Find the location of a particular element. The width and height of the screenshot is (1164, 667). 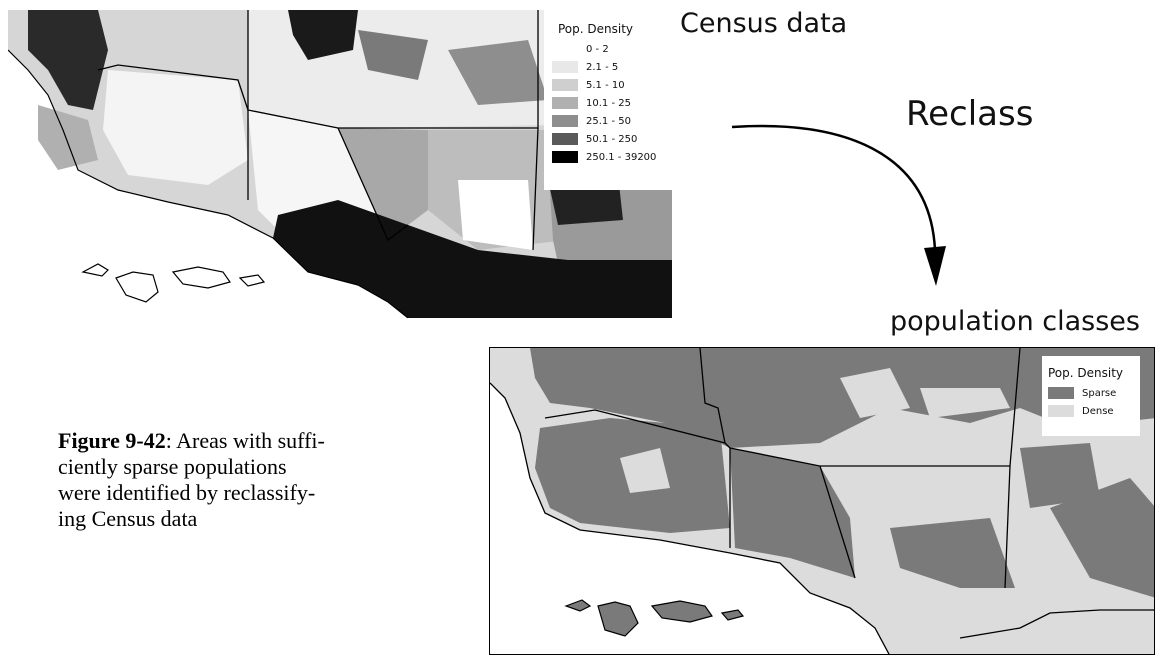

census-legend-label: 25.1 - 50 is located at coordinates (608, 121).